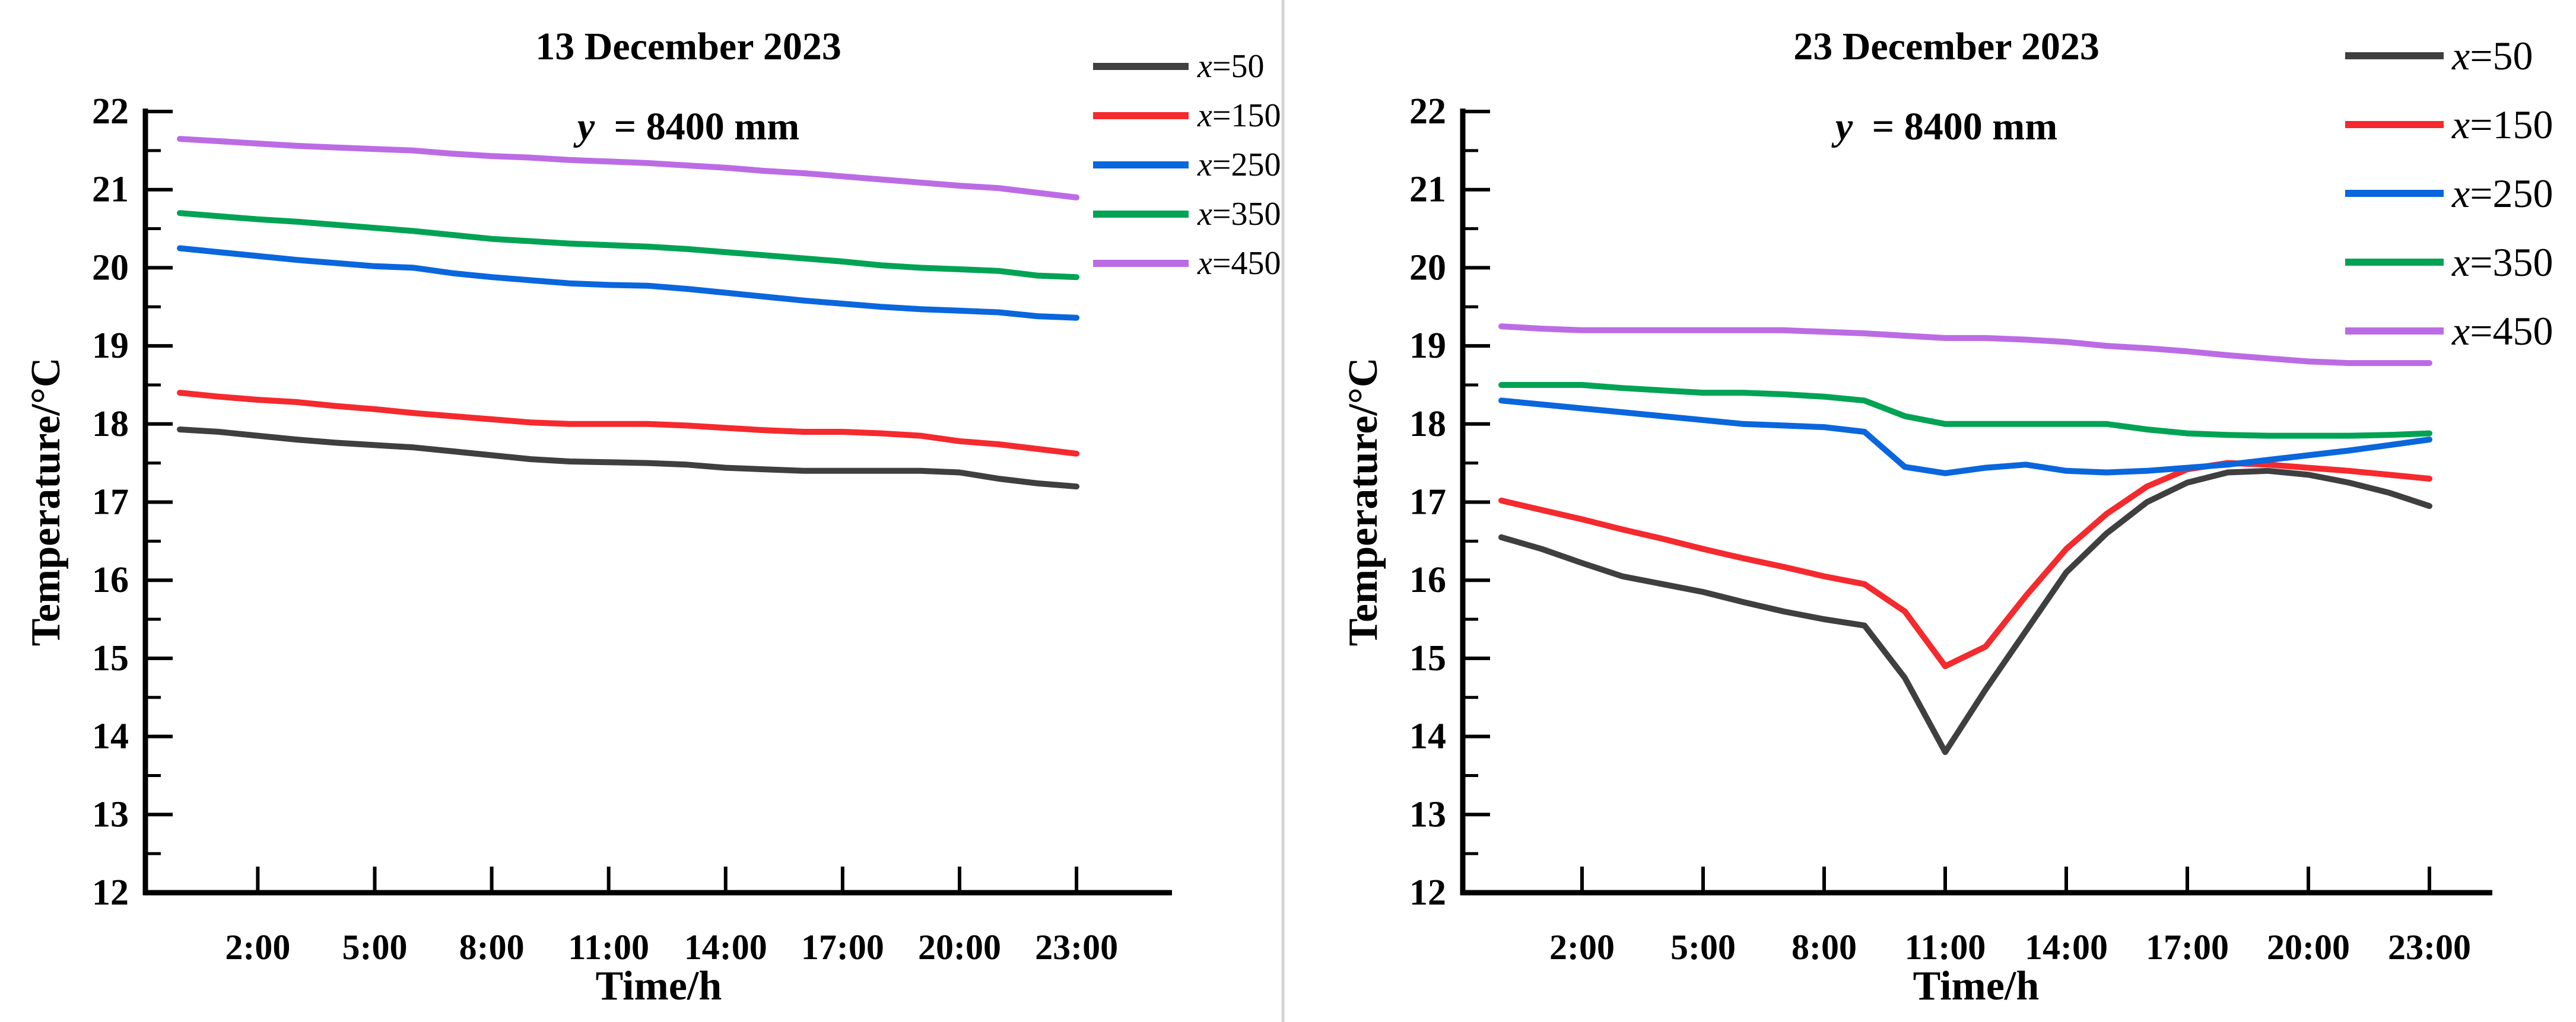  Describe the element at coordinates (688, 46) in the screenshot. I see `chart-title-date: 13 December 2023` at that location.